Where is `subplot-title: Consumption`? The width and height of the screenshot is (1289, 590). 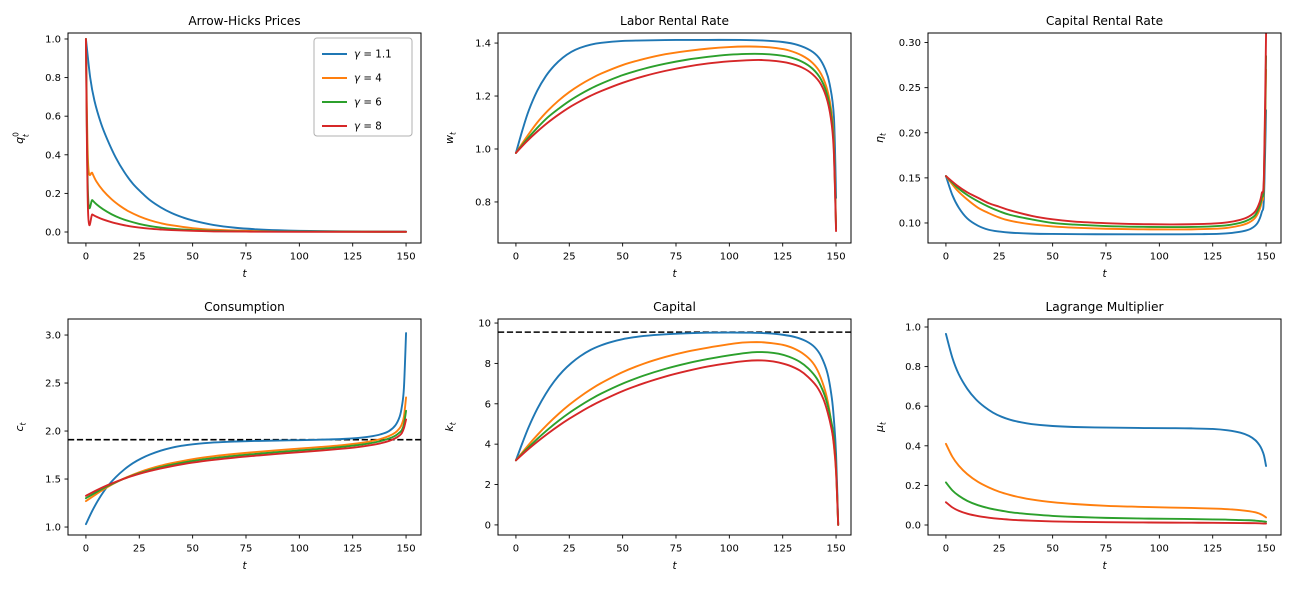 subplot-title: Consumption is located at coordinates (244, 307).